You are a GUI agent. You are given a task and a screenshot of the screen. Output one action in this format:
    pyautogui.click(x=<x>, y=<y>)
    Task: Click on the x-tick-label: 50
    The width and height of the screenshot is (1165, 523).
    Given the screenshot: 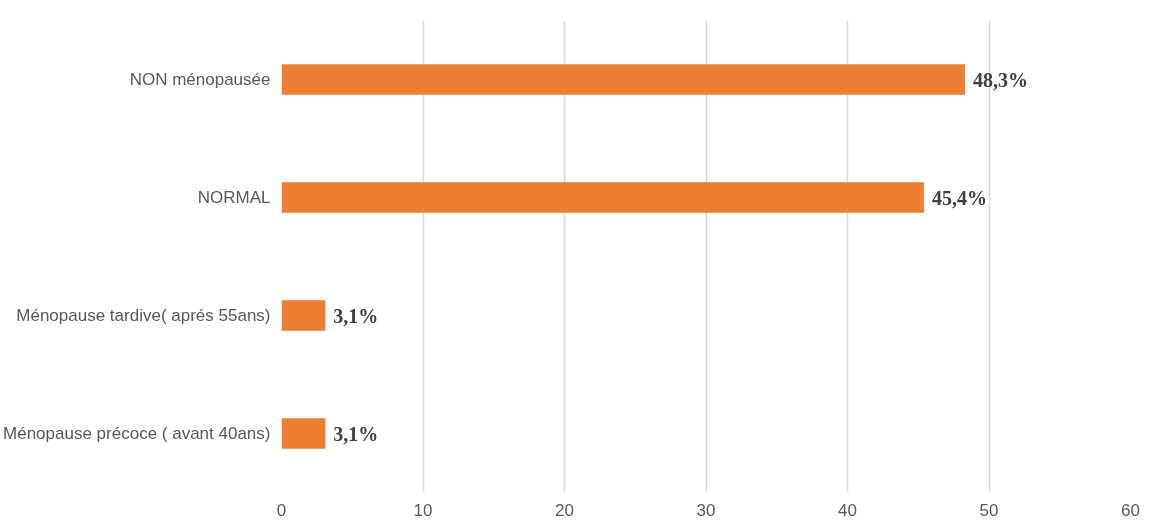 What is the action you would take?
    pyautogui.click(x=989, y=510)
    